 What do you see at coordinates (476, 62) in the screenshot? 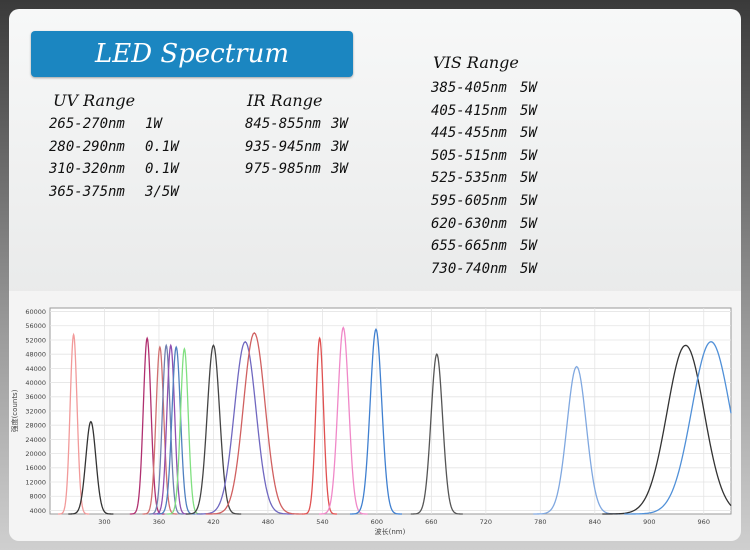
I see `vis-range-heading: VIS Range` at bounding box center [476, 62].